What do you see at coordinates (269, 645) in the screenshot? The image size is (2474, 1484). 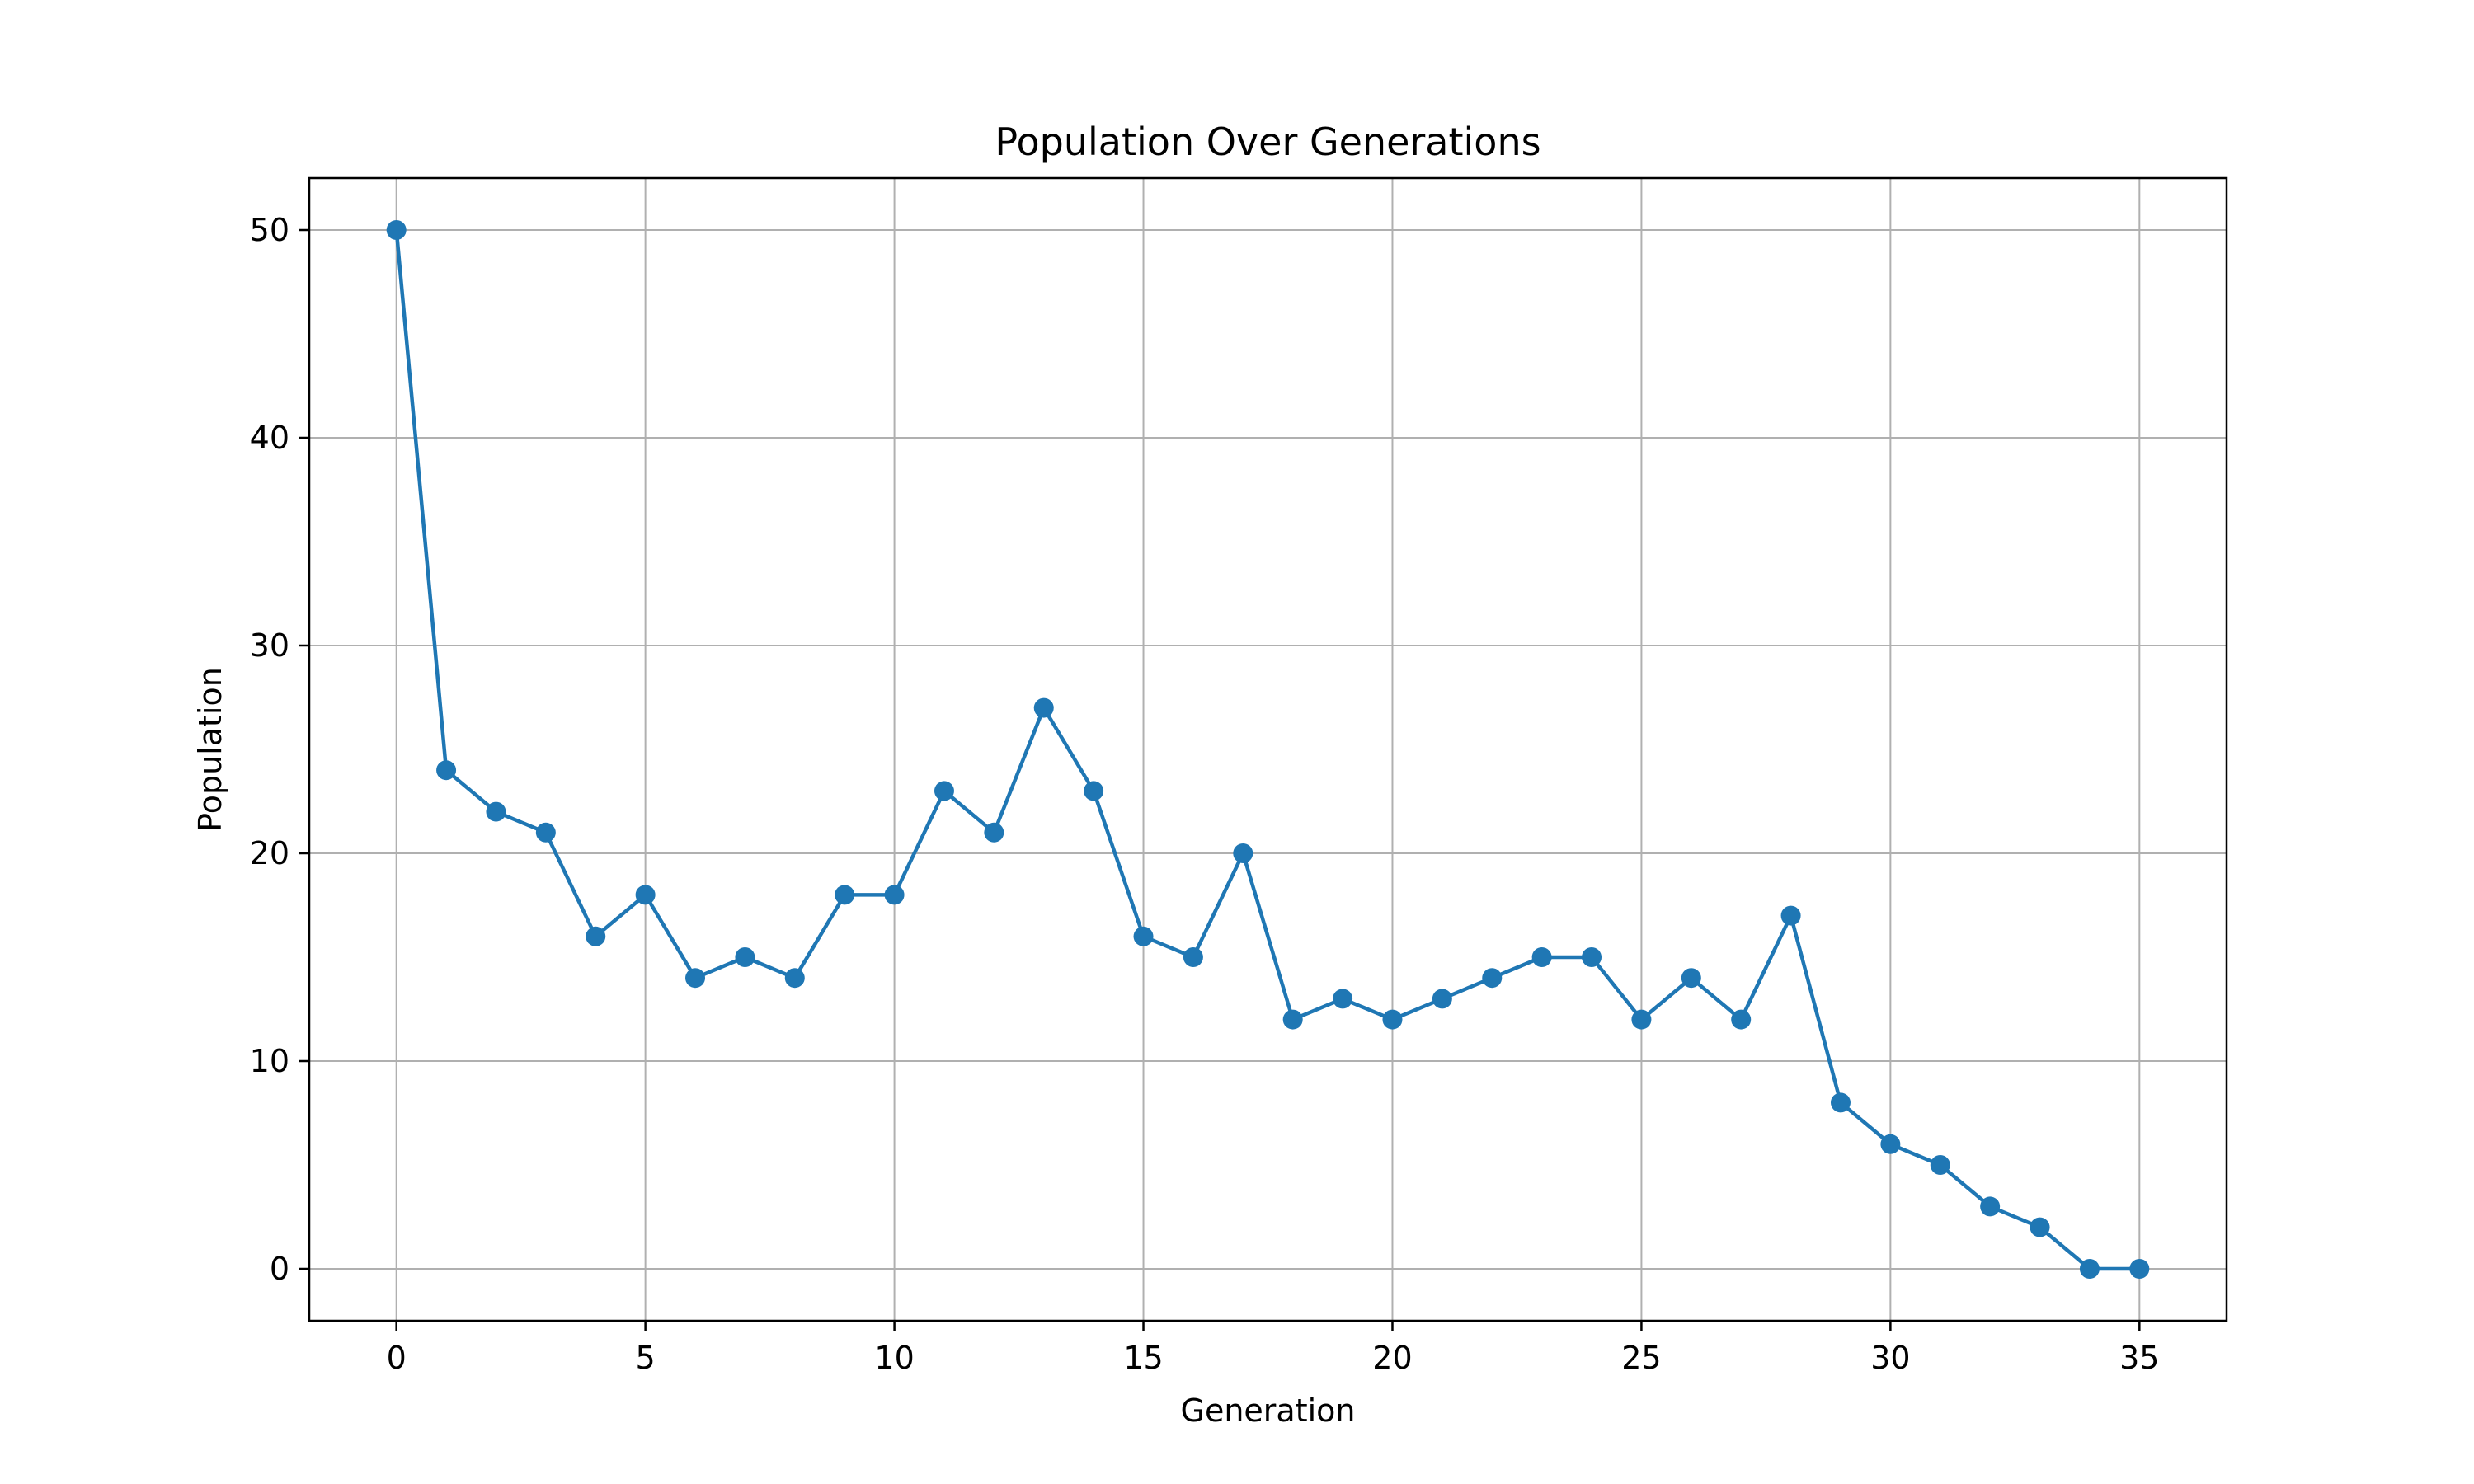 I see `y-tick-label: 30` at bounding box center [269, 645].